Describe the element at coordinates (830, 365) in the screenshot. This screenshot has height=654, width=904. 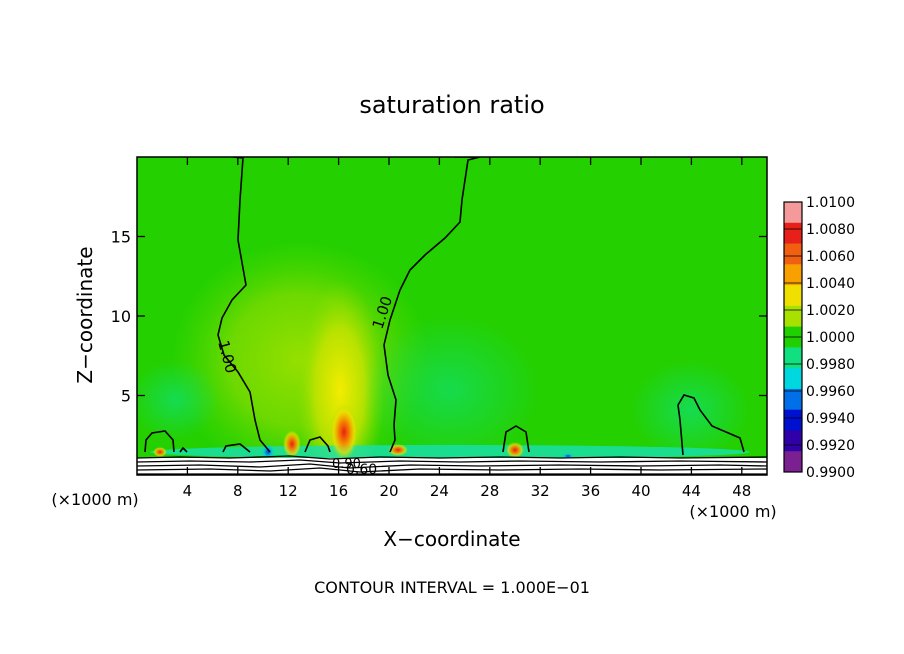
I see `colorbar-level-label: 0.9980` at that location.